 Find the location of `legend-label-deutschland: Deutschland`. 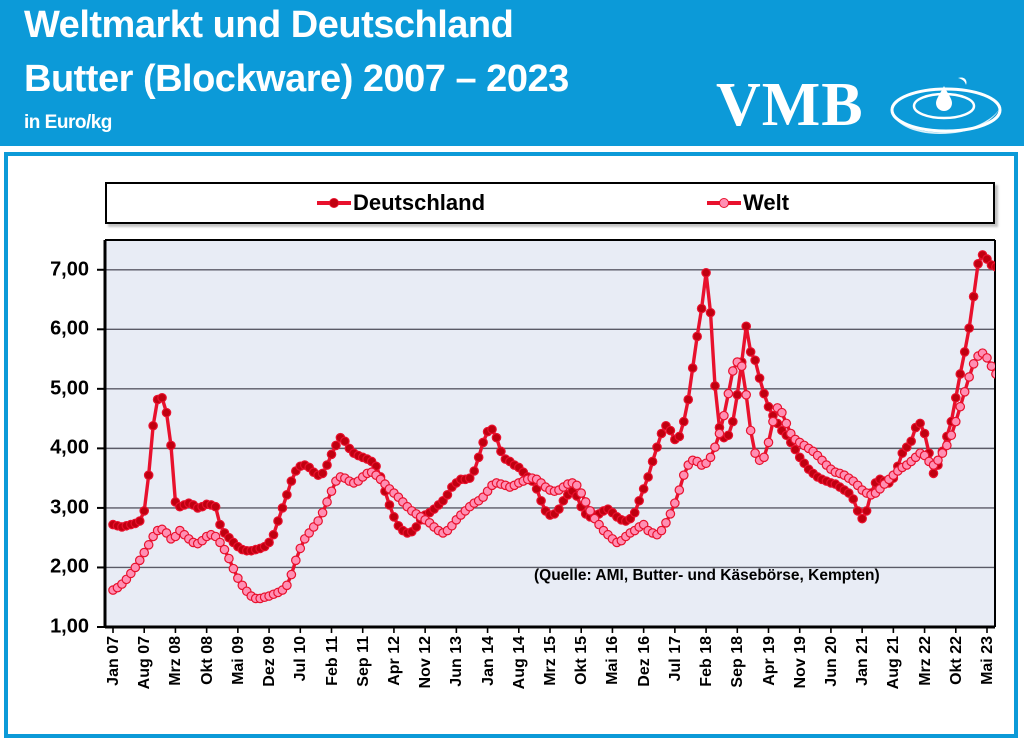

legend-label-deutschland: Deutschland is located at coordinates (419, 202).